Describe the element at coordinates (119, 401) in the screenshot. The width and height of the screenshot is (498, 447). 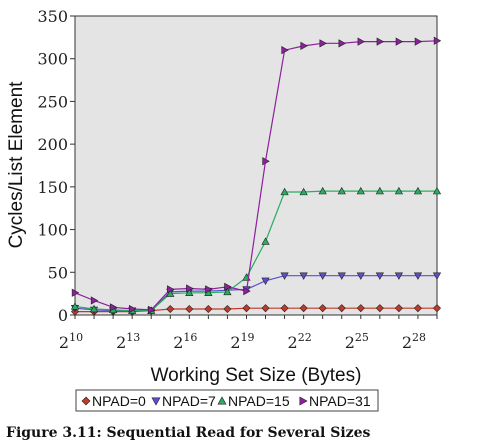
I see `legend-label: NPAD=0` at that location.